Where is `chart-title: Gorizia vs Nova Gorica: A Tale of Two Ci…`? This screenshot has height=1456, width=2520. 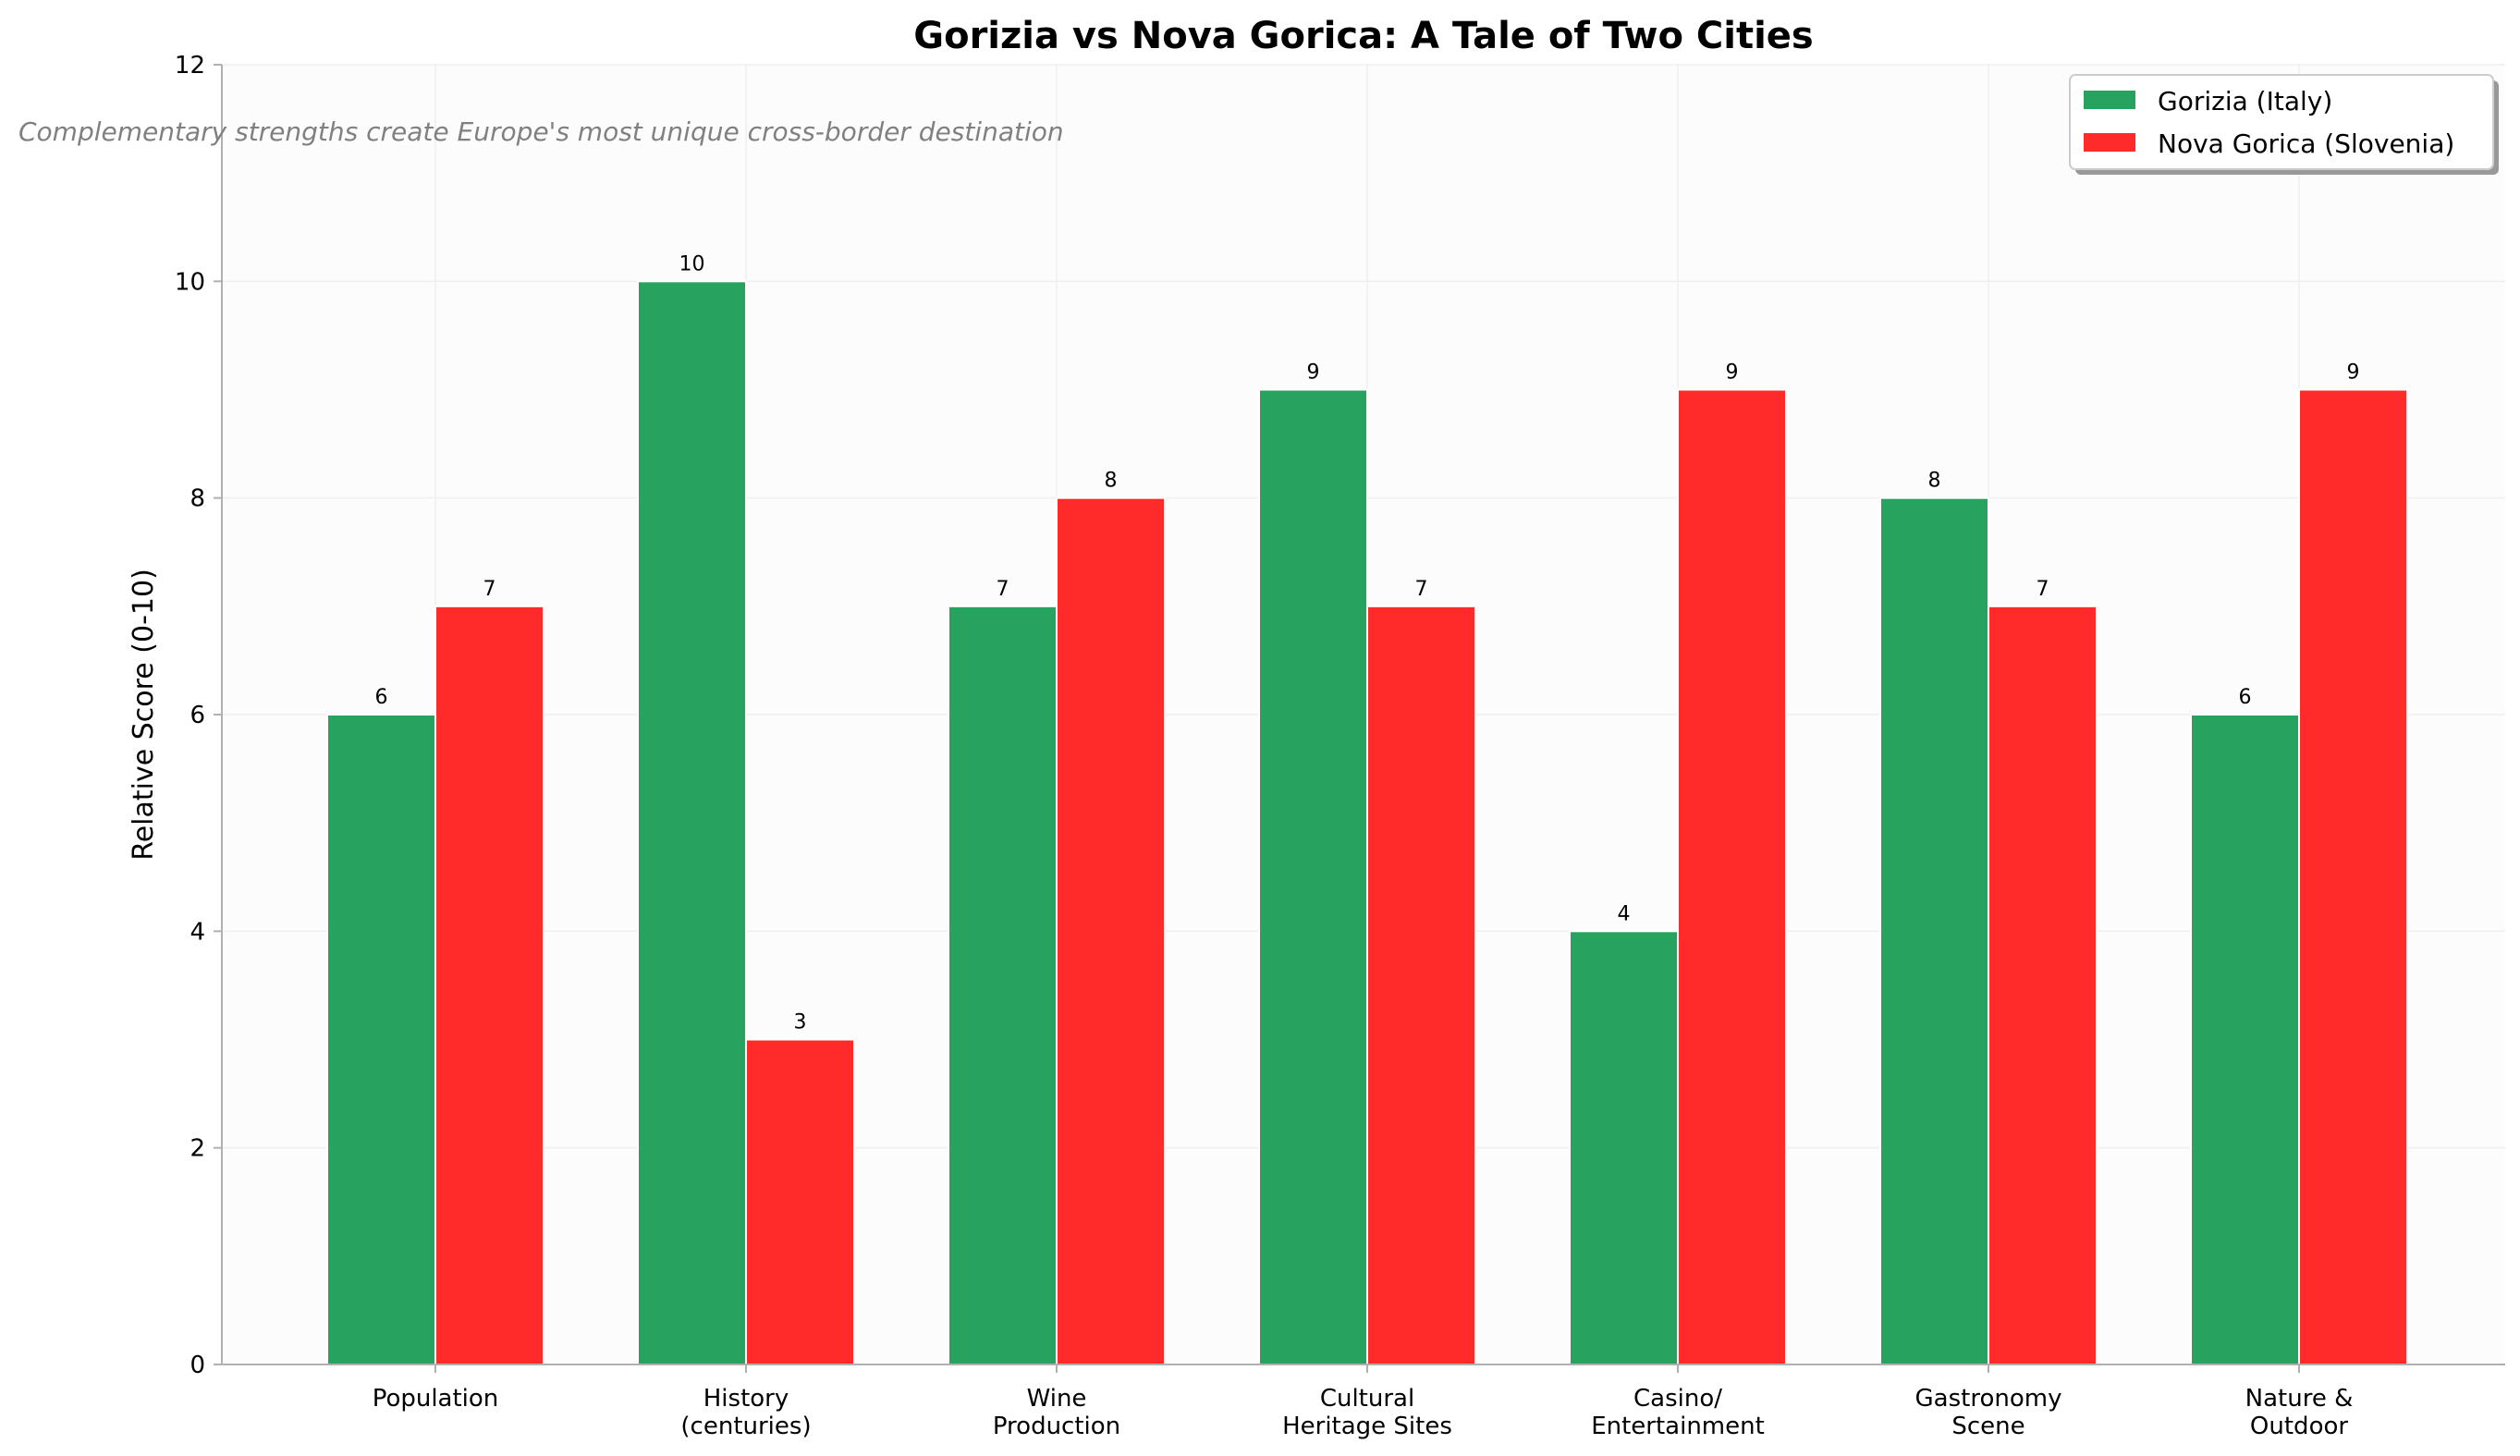 chart-title: Gorizia vs Nova Gorica: A Tale of Two Ci… is located at coordinates (1363, 36).